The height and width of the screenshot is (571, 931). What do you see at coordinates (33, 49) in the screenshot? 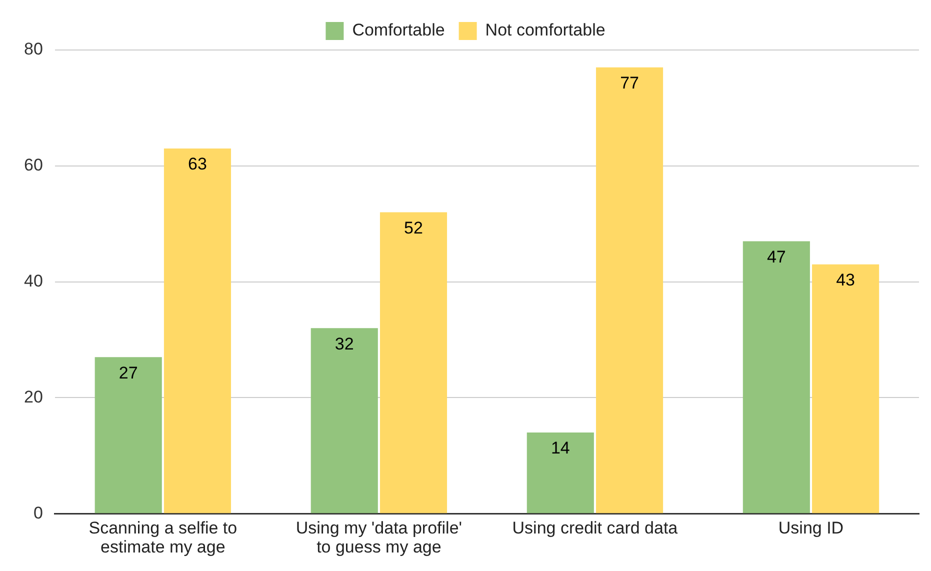
I see `y-tick-label: 80` at bounding box center [33, 49].